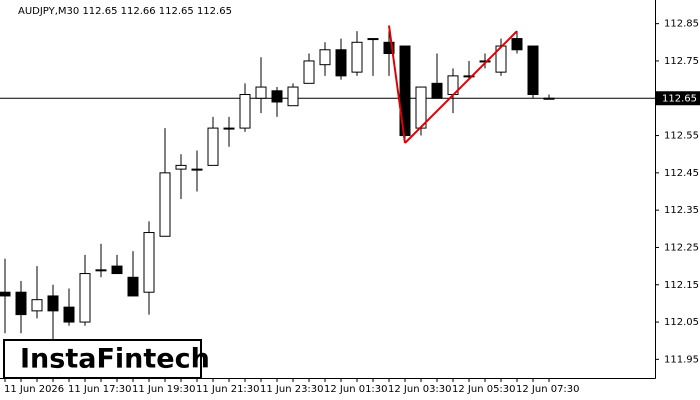 This screenshot has height=400, width=700. What do you see at coordinates (681, 173) in the screenshot?
I see `y-tick-label: 112.45` at bounding box center [681, 173].